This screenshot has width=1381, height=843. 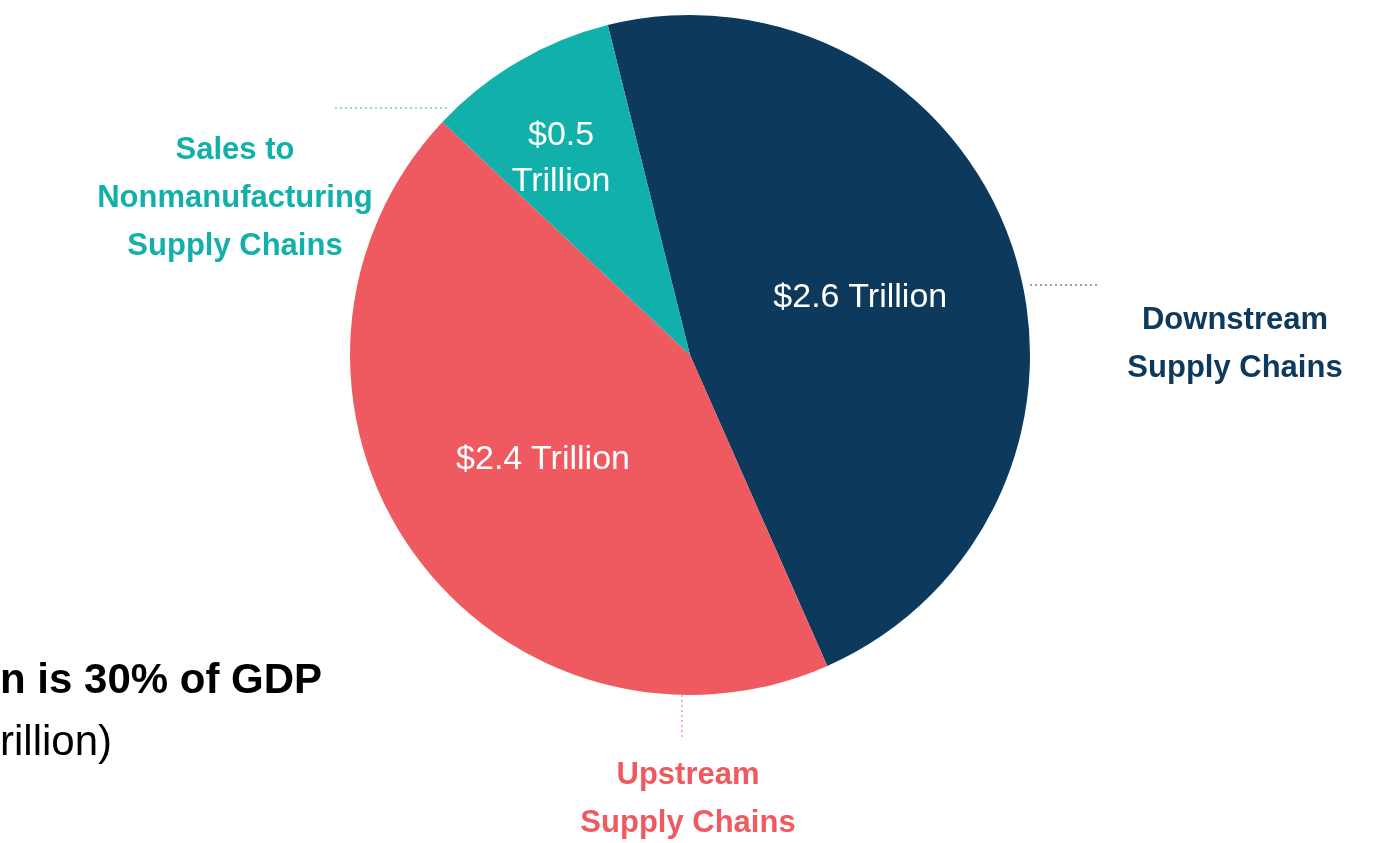 I want to click on data-label: $0.5 Trillion, so click(x=561, y=155).